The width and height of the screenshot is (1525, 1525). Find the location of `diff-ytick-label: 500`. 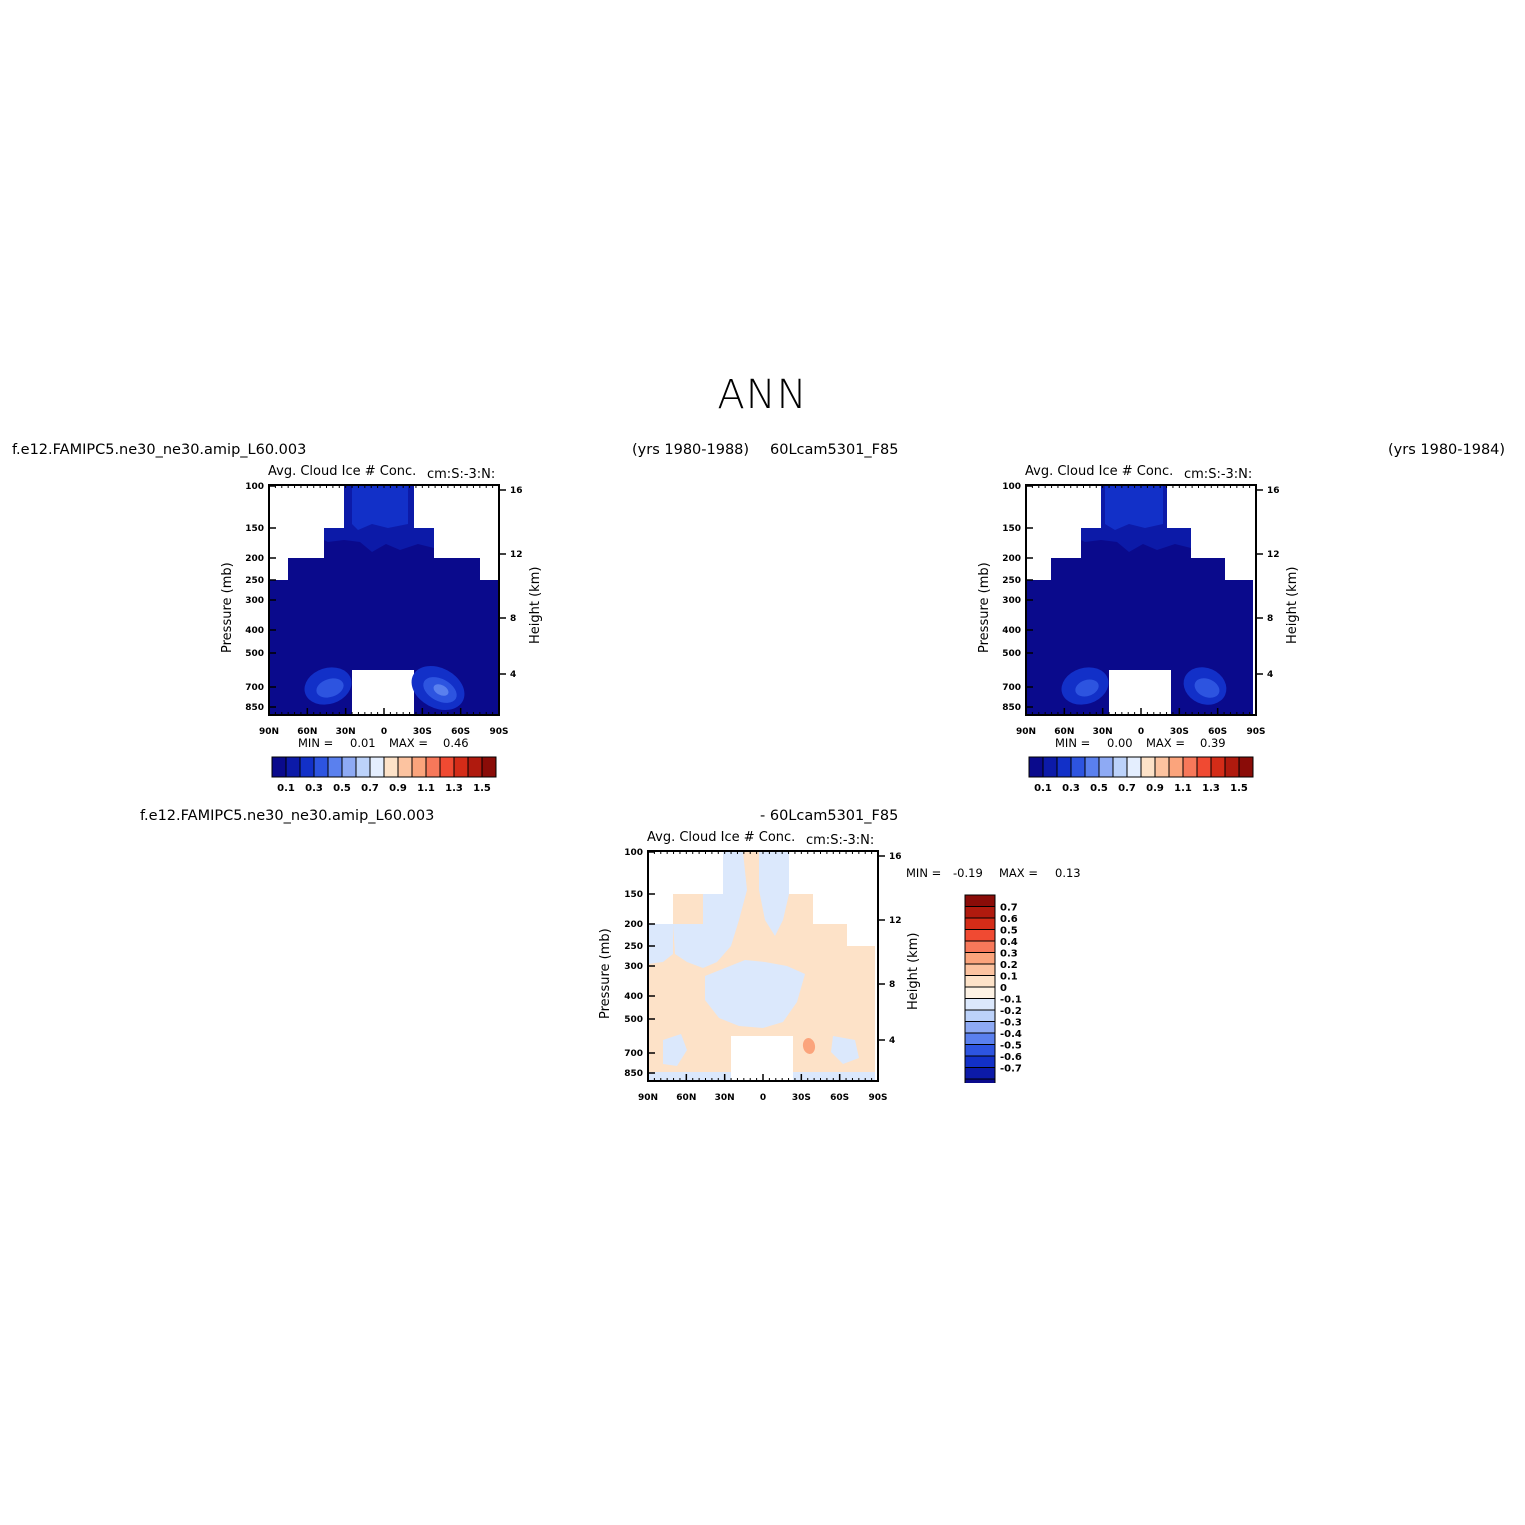

diff-ytick-label: 500 is located at coordinates (633, 1020).